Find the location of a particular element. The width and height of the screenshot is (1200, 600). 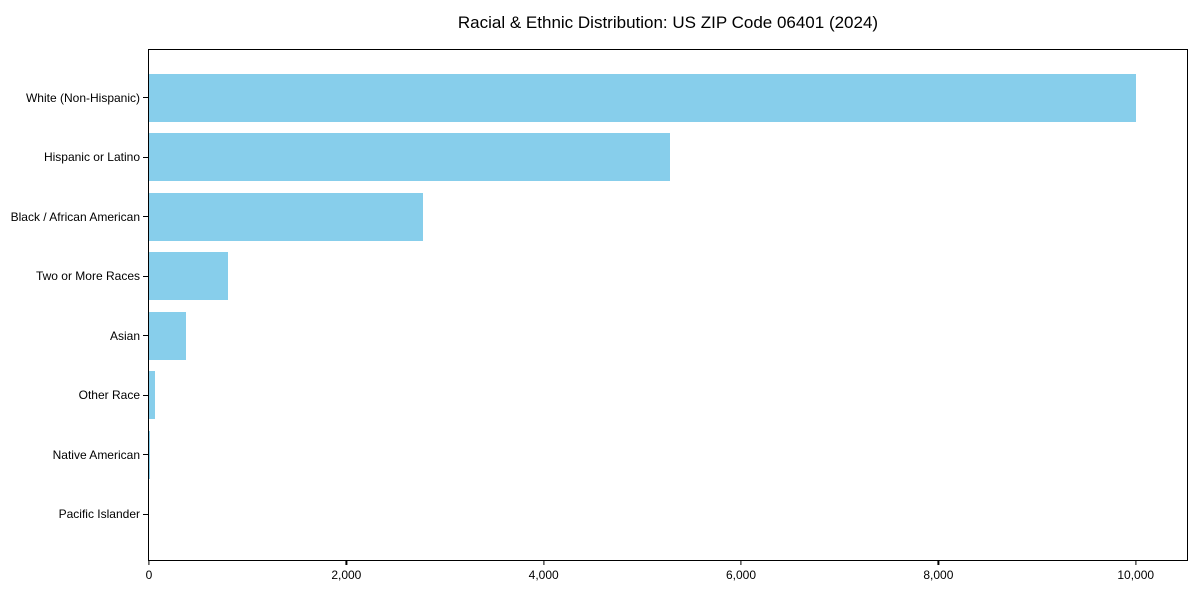

y-axis-label: Black / African American is located at coordinates (75, 216).